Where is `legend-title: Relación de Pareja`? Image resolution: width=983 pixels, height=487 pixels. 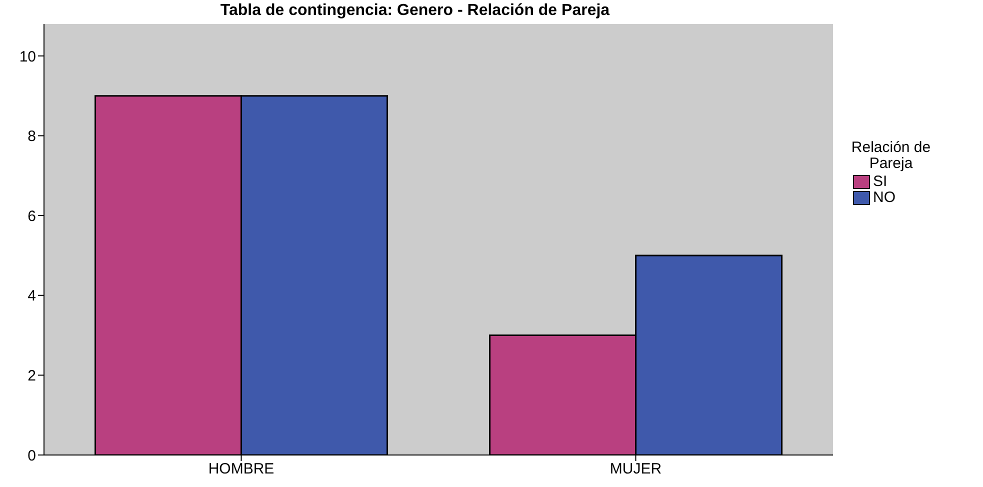 legend-title: Relación de Pareja is located at coordinates (891, 155).